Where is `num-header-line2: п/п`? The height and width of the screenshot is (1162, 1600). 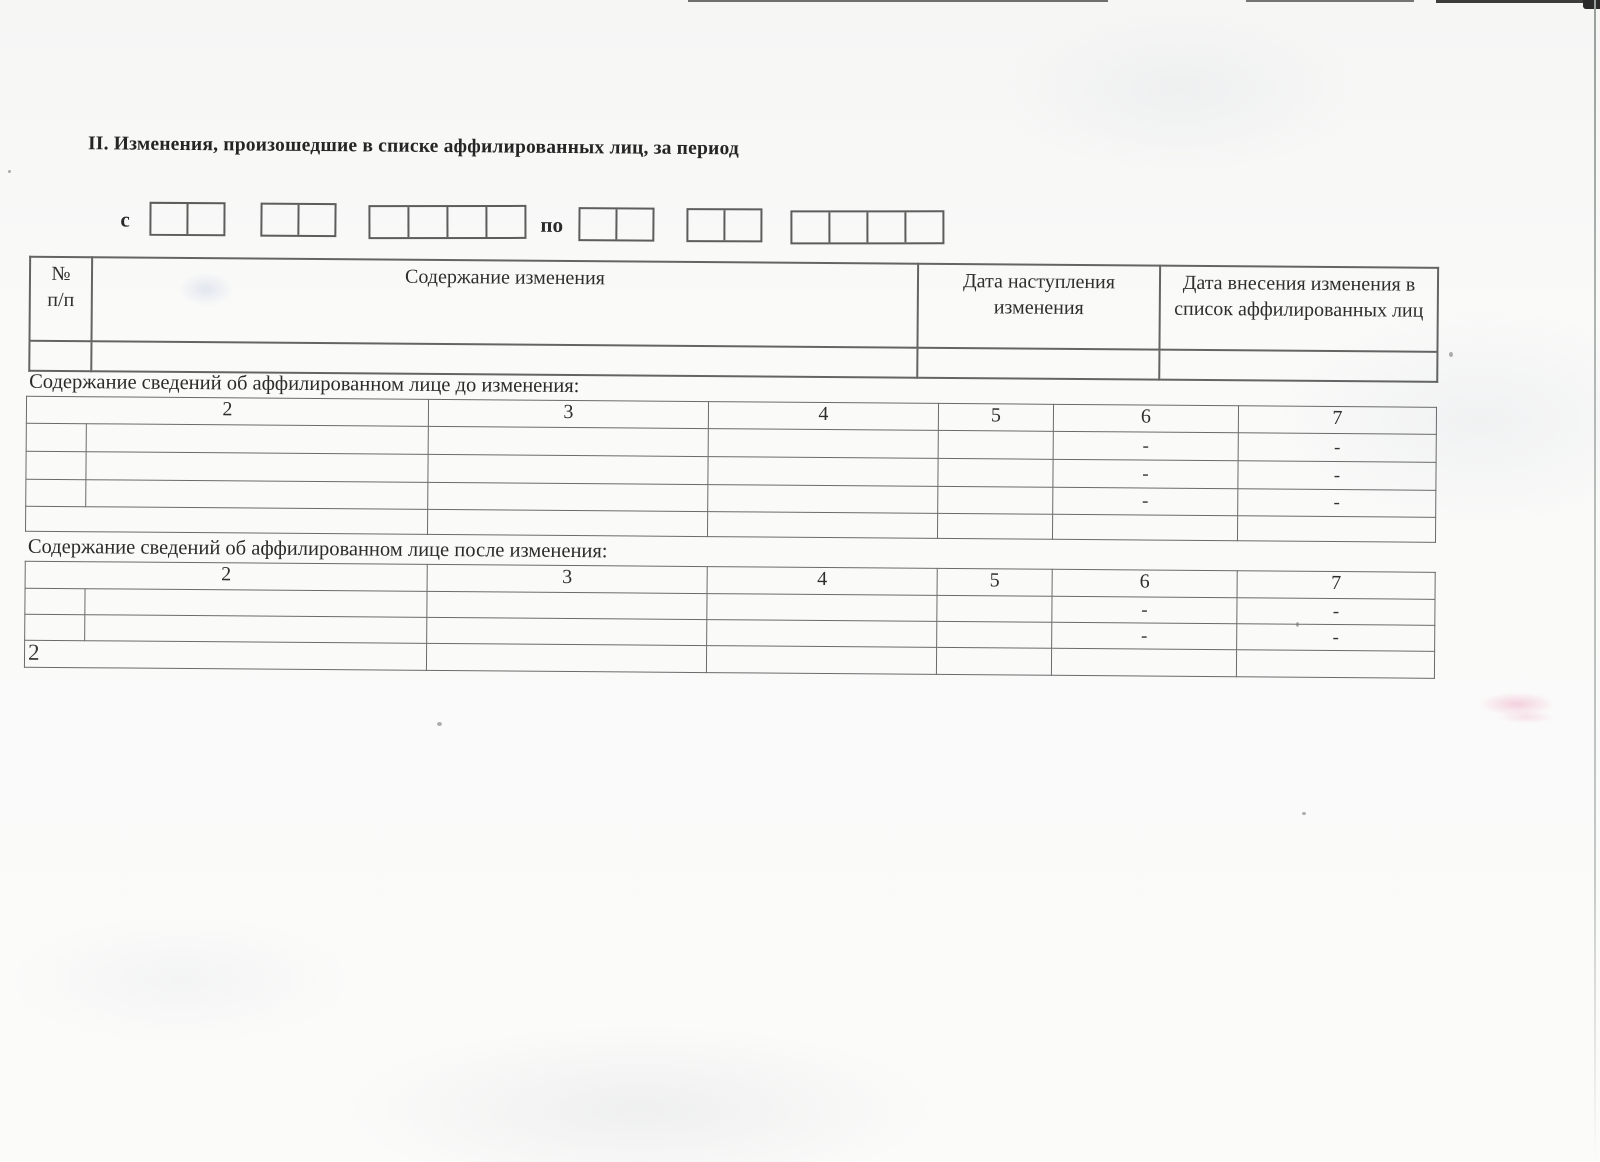
num-header-line2: п/п is located at coordinates (61, 300).